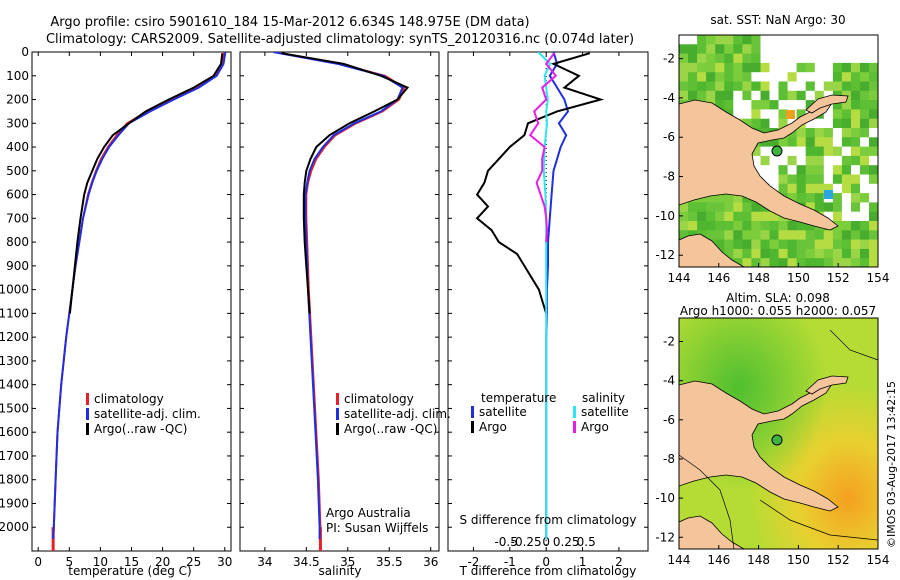 The height and width of the screenshot is (580, 900). What do you see at coordinates (619, 562) in the screenshot?
I see `x-tick-label: 2` at bounding box center [619, 562].